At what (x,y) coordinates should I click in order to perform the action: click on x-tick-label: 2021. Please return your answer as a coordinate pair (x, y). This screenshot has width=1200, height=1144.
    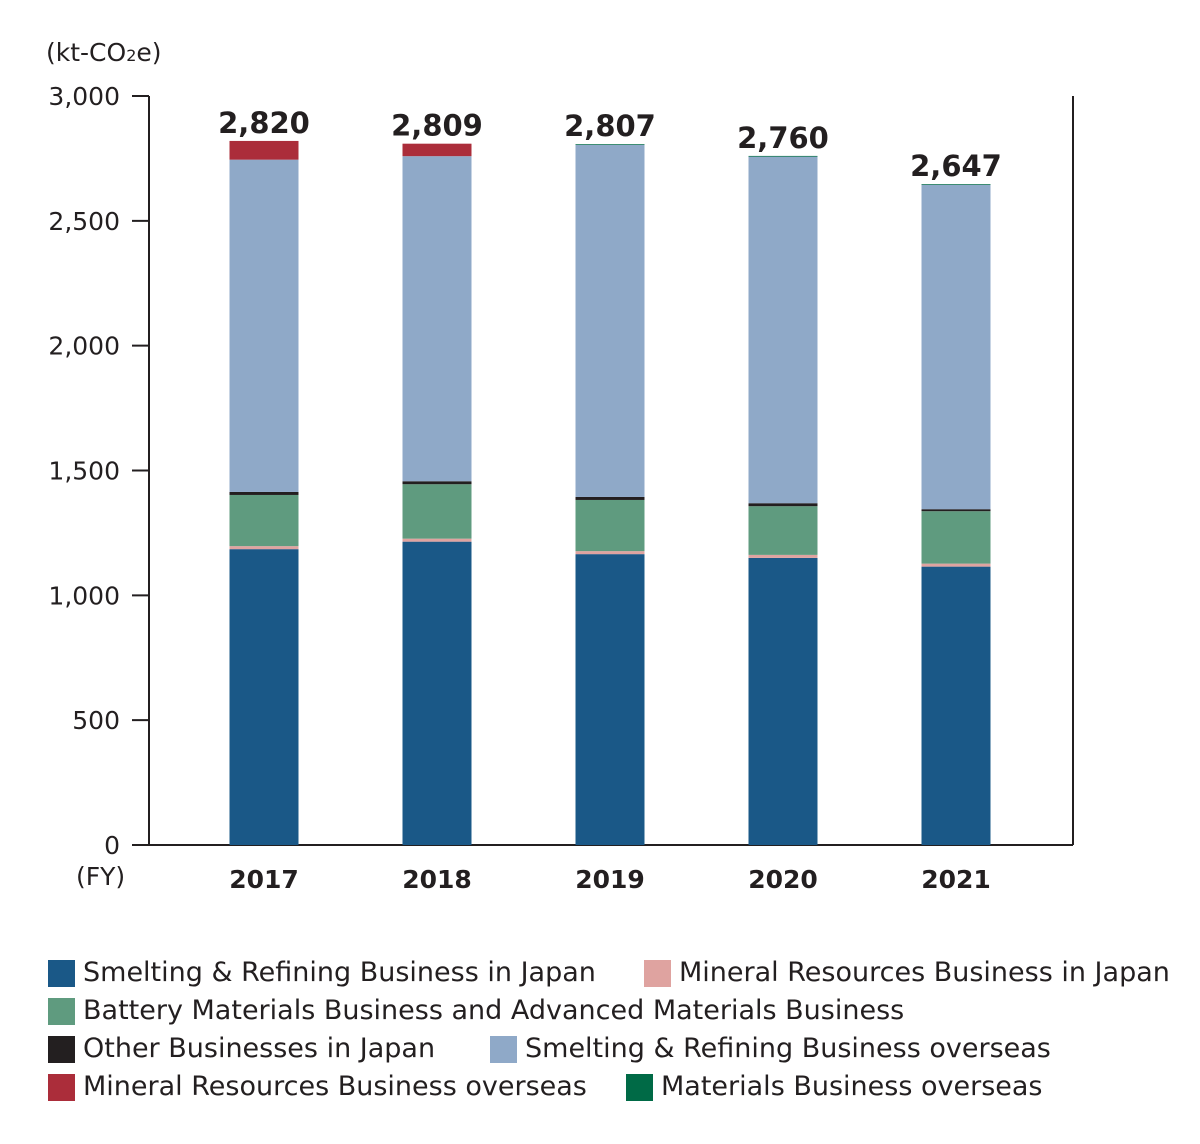
    Looking at the image, I should click on (956, 879).